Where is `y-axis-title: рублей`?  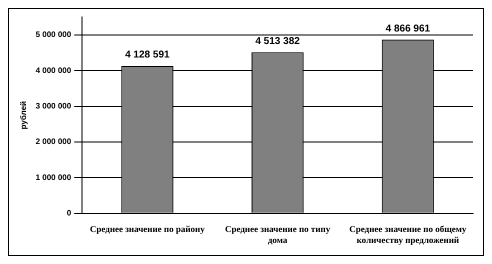
y-axis-title: рублей is located at coordinates (23, 115).